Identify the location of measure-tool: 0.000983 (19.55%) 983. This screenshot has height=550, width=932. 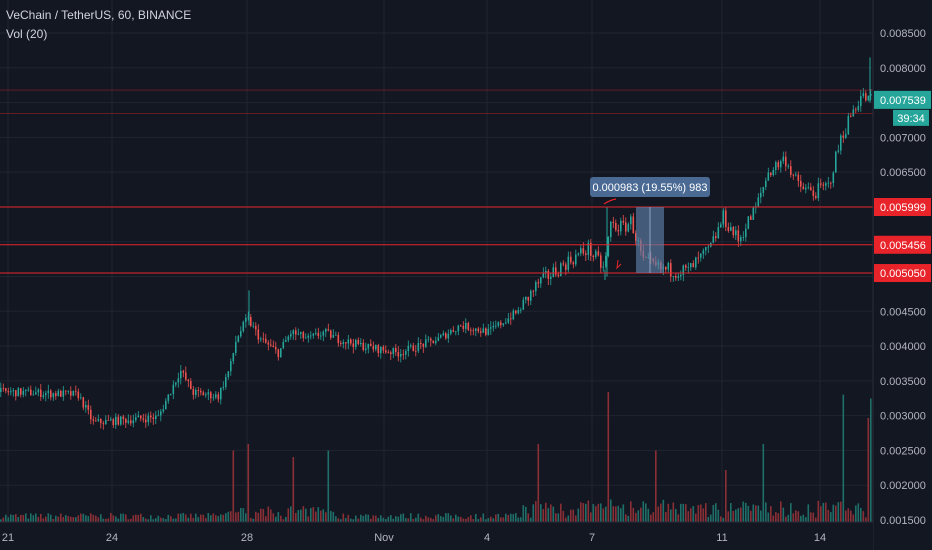
(650, 225).